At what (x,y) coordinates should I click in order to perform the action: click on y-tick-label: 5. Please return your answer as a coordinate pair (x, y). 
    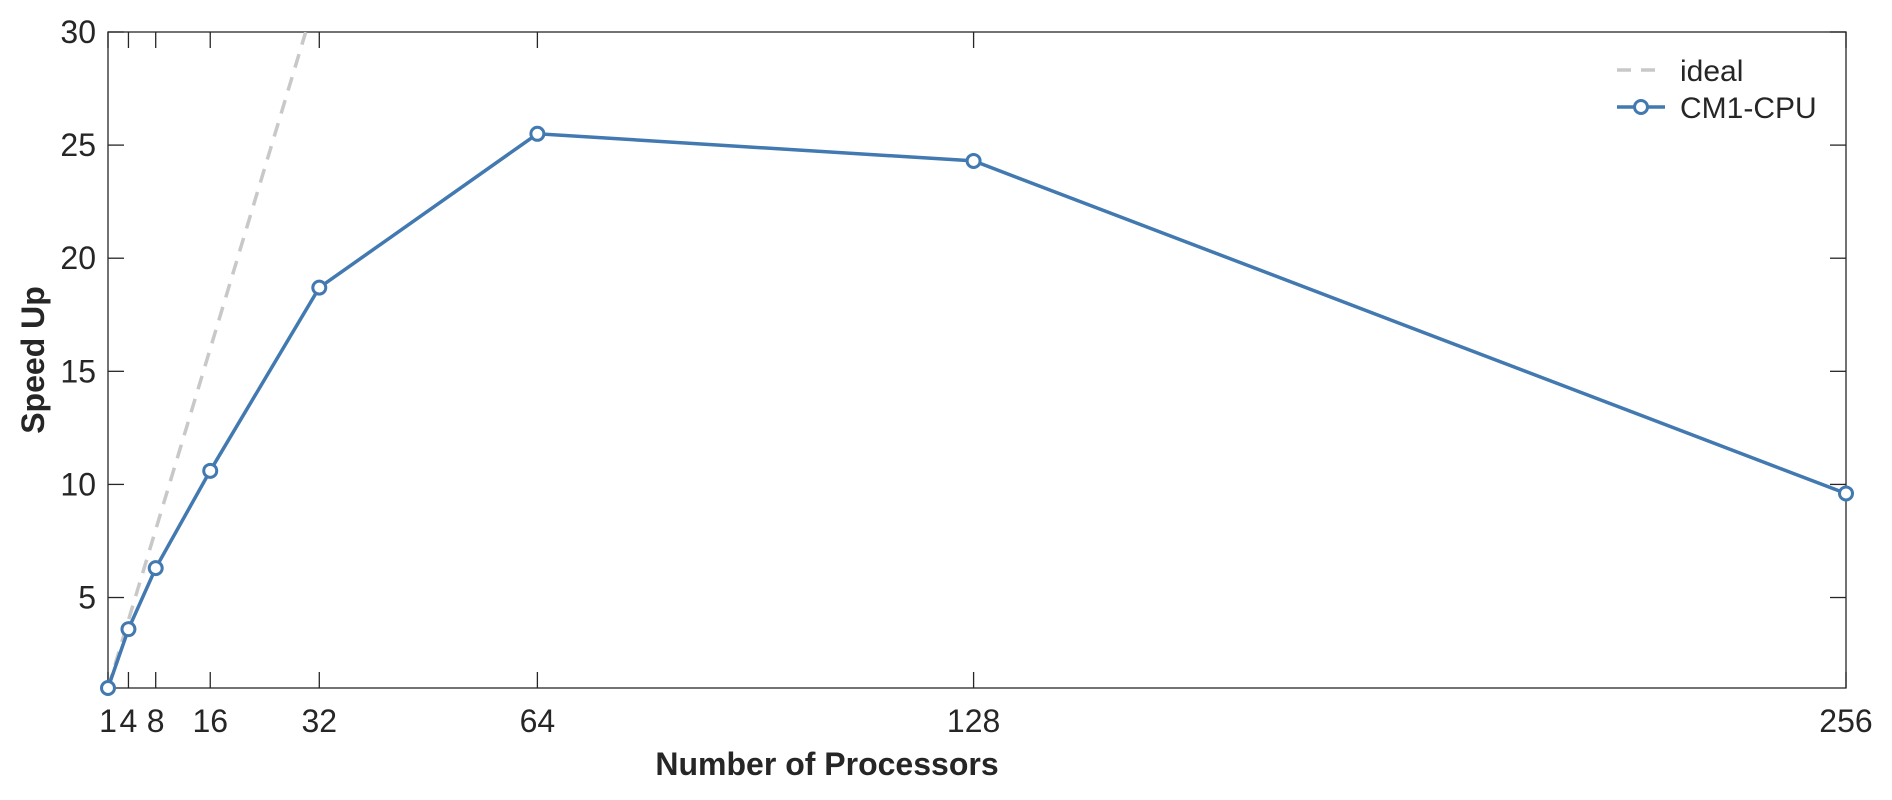
    Looking at the image, I should click on (87, 598).